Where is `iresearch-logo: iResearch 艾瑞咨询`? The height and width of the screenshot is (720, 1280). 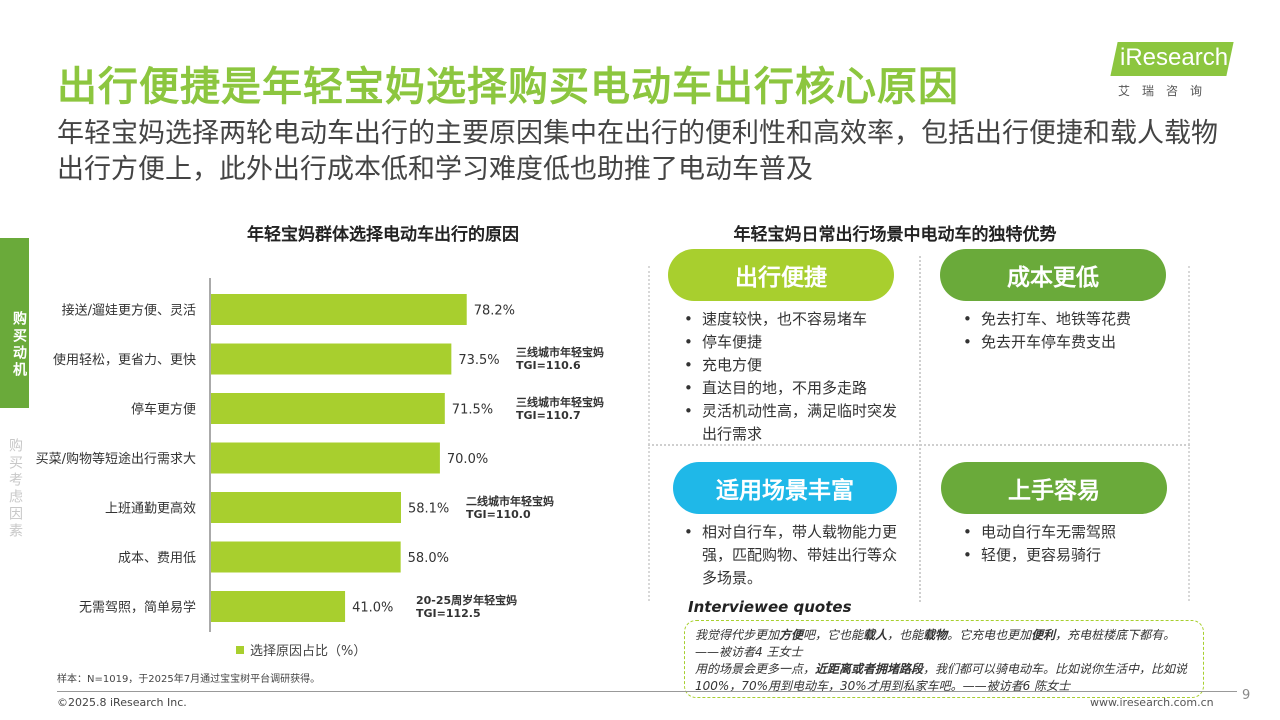 iresearch-logo: iResearch 艾瑞咨询 is located at coordinates (1173, 70).